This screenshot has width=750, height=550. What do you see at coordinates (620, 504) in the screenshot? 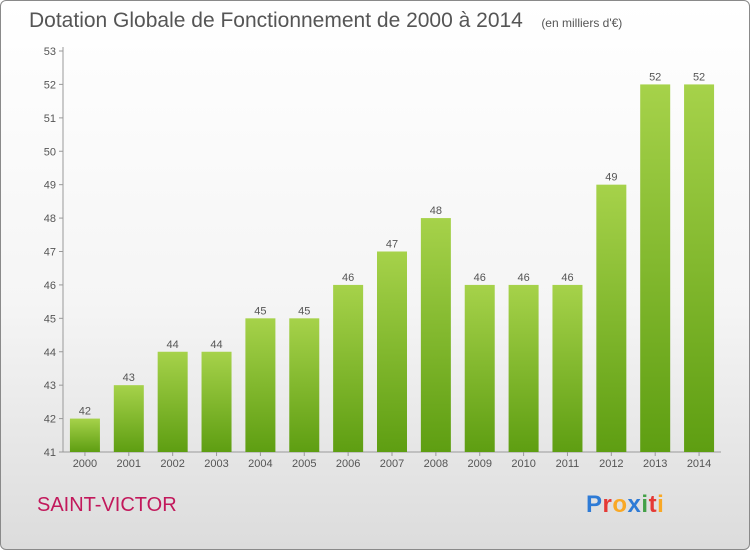
I see `logo-letter: o` at bounding box center [620, 504].